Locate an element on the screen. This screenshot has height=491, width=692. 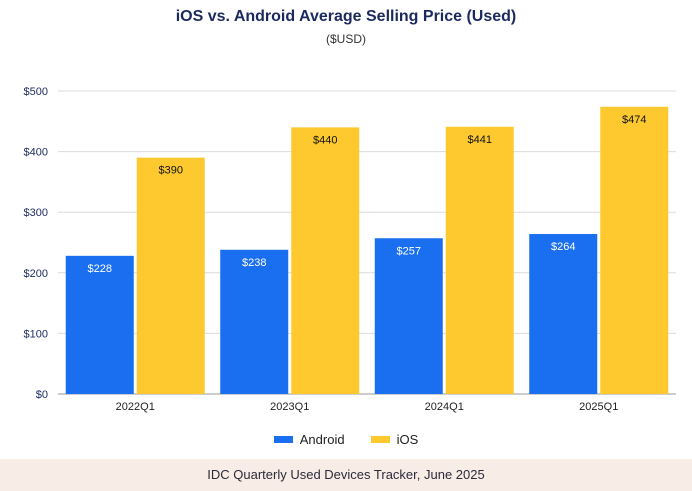
ios-data-label: $441 is located at coordinates (480, 140).